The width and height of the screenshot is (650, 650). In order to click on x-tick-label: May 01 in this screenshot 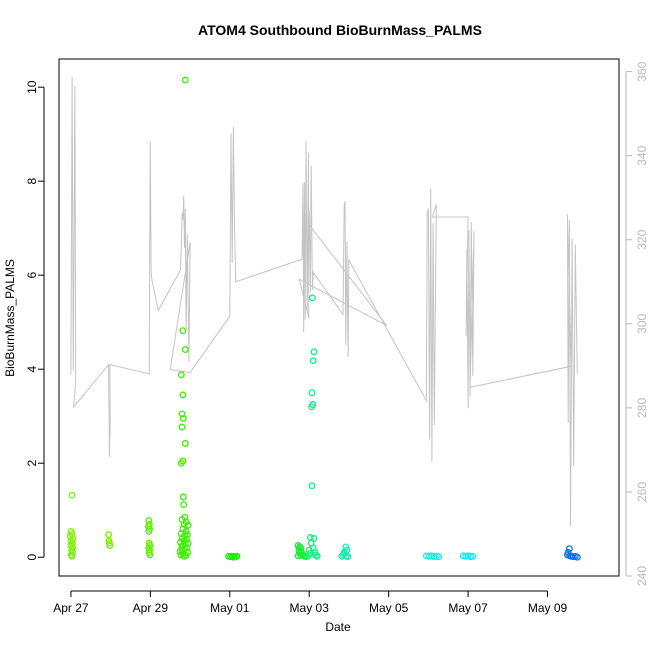, I will do `click(230, 608)`.